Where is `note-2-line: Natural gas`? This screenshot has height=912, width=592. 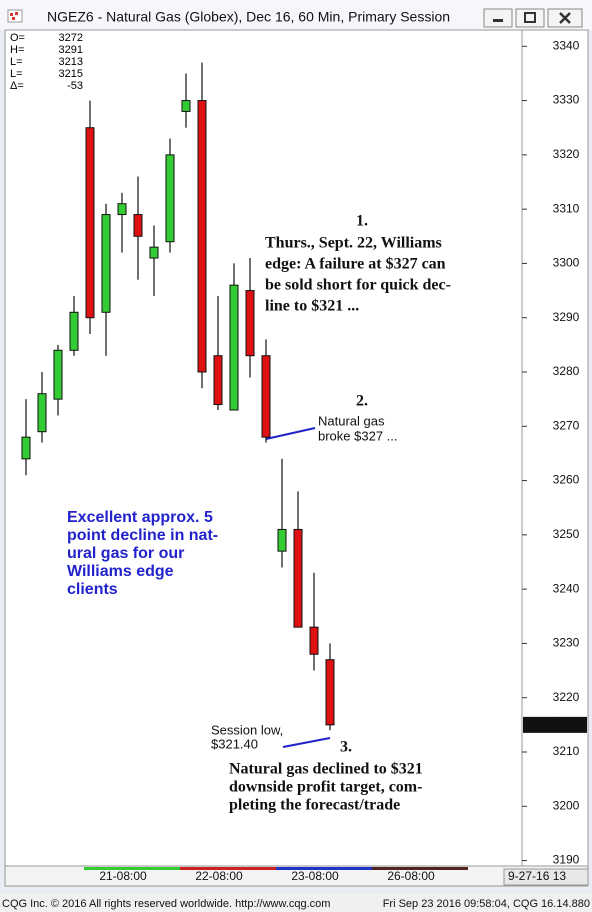 note-2-line: Natural gas is located at coordinates (351, 420).